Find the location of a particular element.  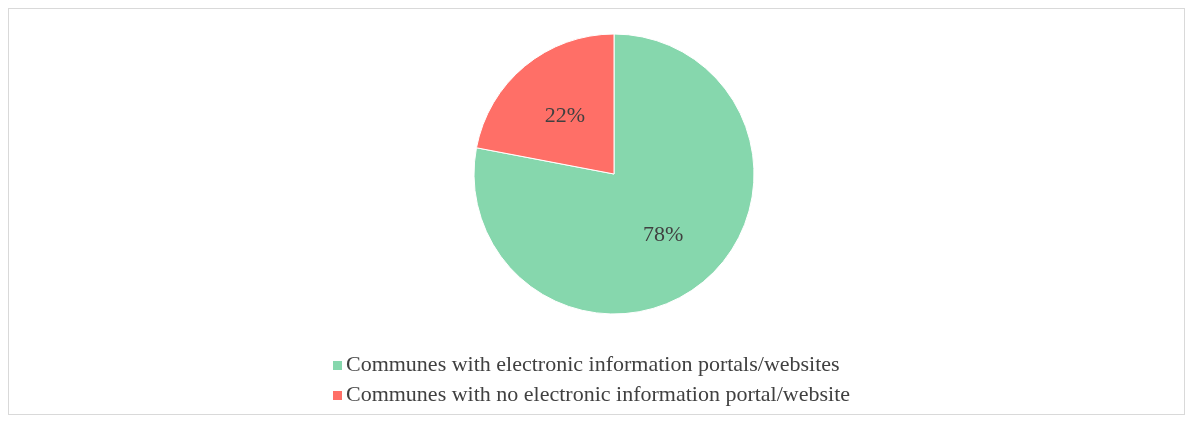

data-label: 22% is located at coordinates (565, 115).